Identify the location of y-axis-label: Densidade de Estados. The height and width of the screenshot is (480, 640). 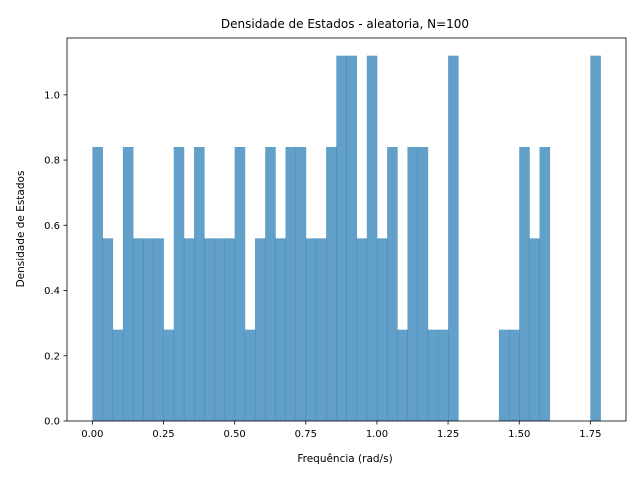
(21, 229).